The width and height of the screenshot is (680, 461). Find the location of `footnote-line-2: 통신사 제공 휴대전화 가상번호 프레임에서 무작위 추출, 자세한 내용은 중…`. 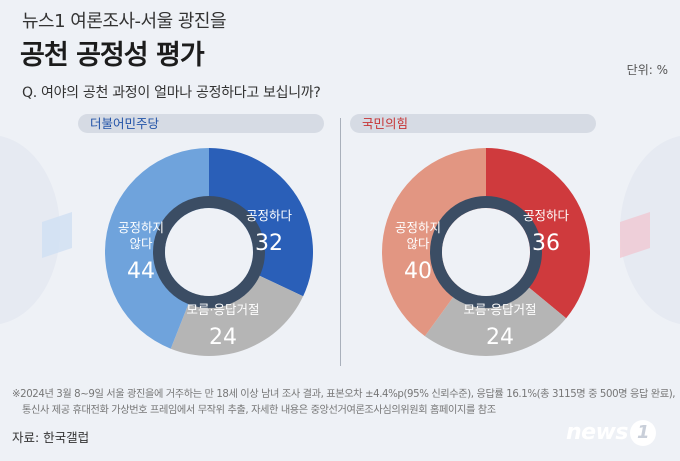

footnote-line-2: 통신사 제공 휴대전화 가상번호 프레임에서 무작위 추출, 자세한 내용은 중… is located at coordinates (259, 410).